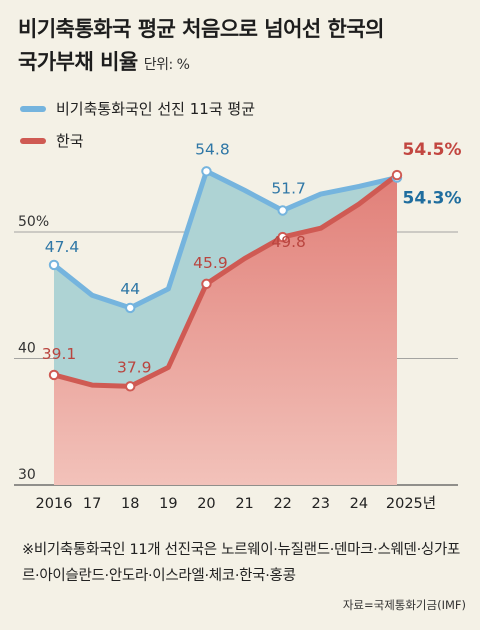 This screenshot has height=630, width=480. I want to click on x-tick-label: 2025년, so click(411, 503).